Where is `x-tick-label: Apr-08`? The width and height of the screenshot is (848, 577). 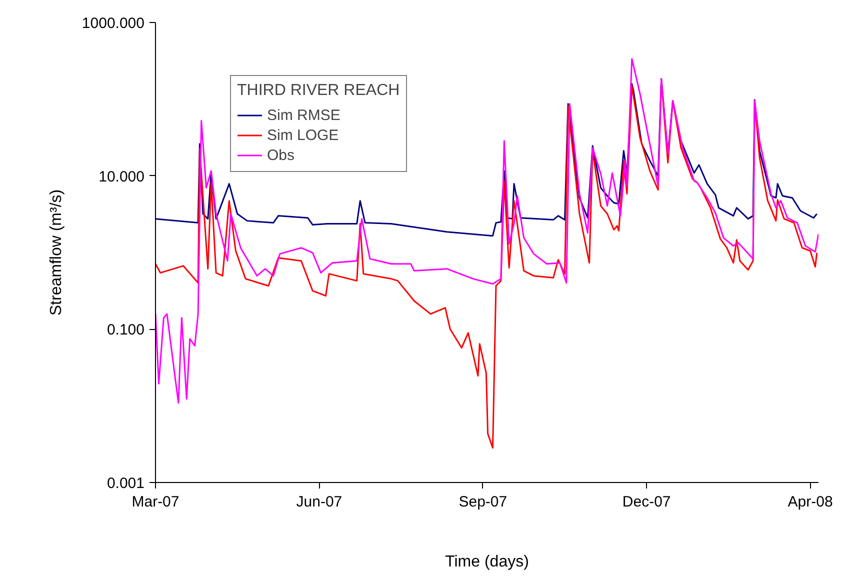 x-tick-label: Apr-08 is located at coordinates (810, 502).